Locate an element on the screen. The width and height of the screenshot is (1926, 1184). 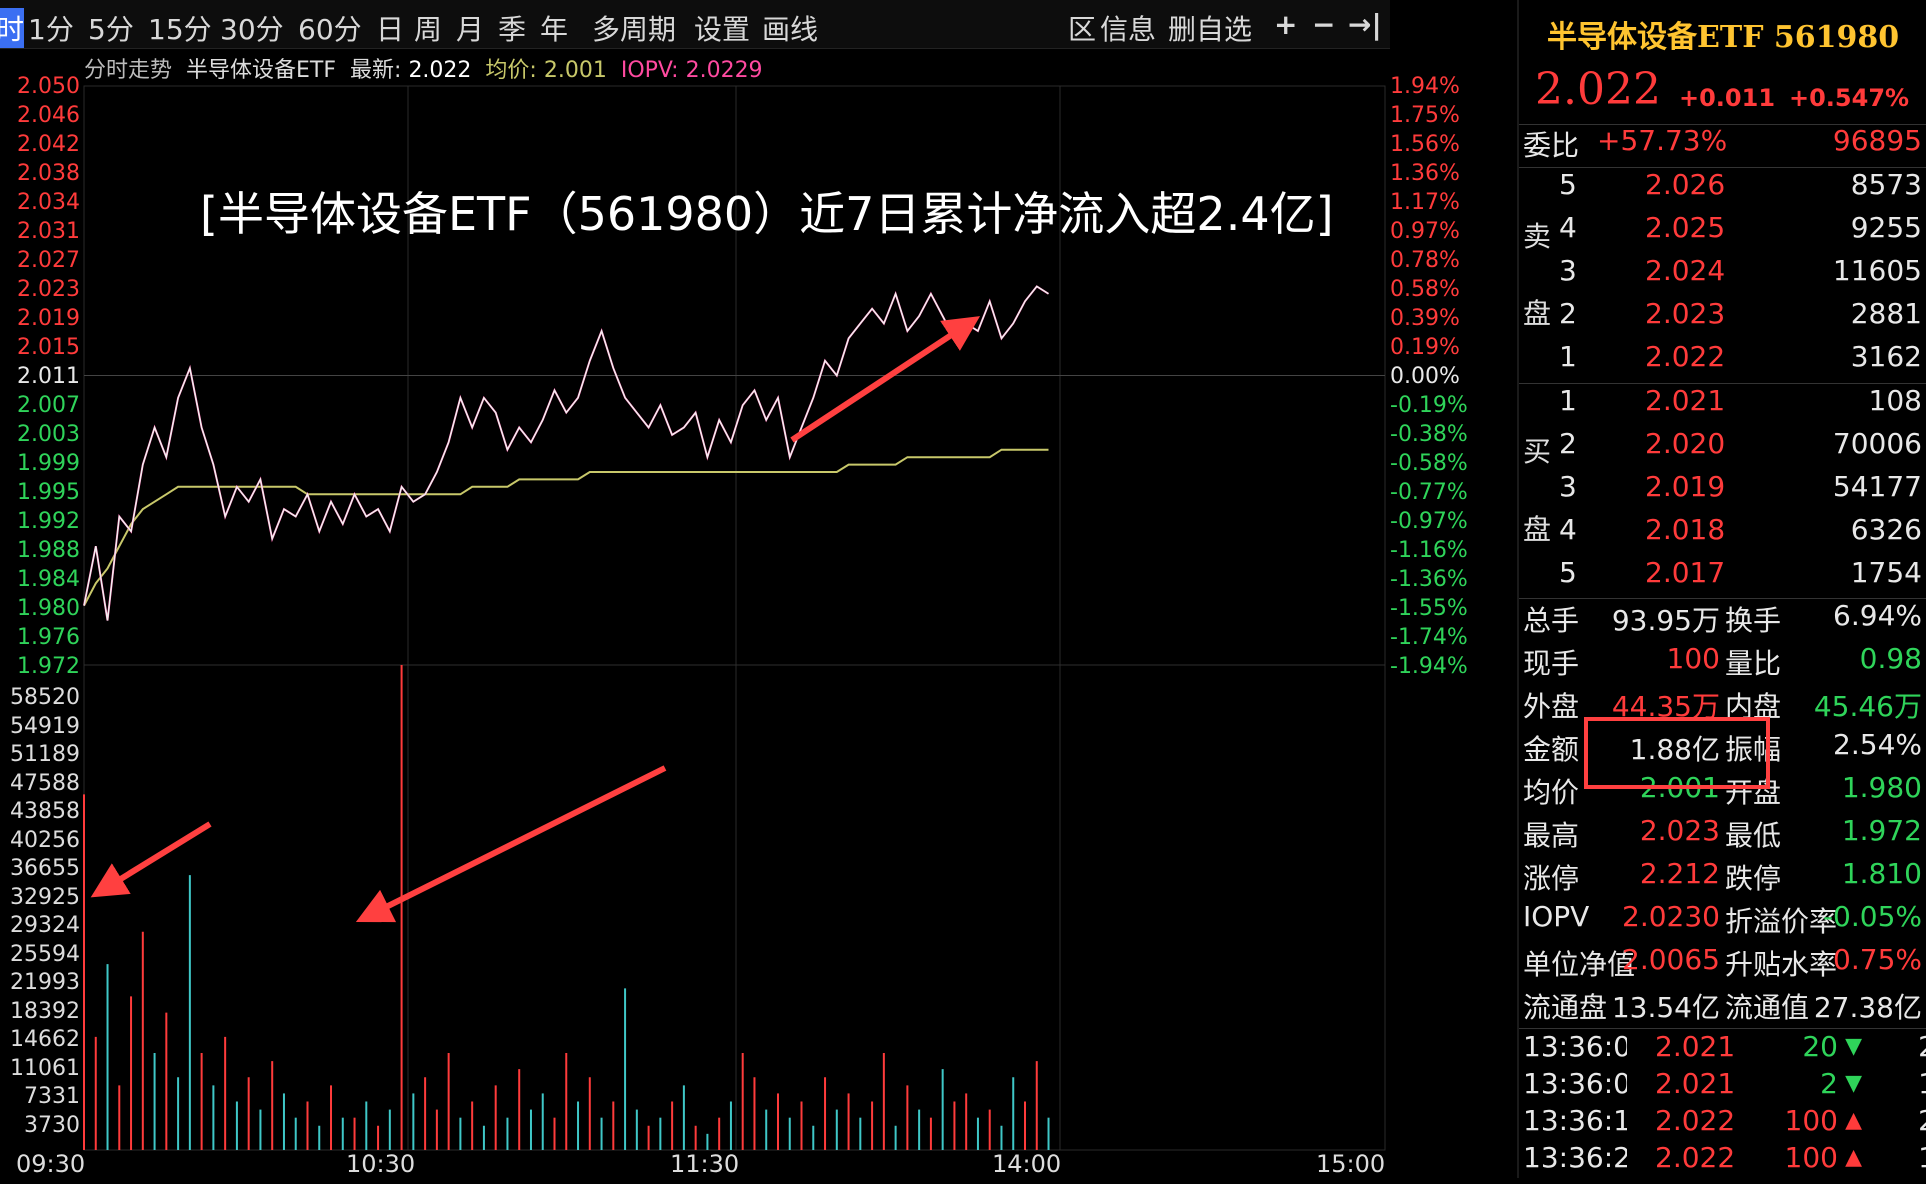
price-axis-label: 2.050 is located at coordinates (48, 86).